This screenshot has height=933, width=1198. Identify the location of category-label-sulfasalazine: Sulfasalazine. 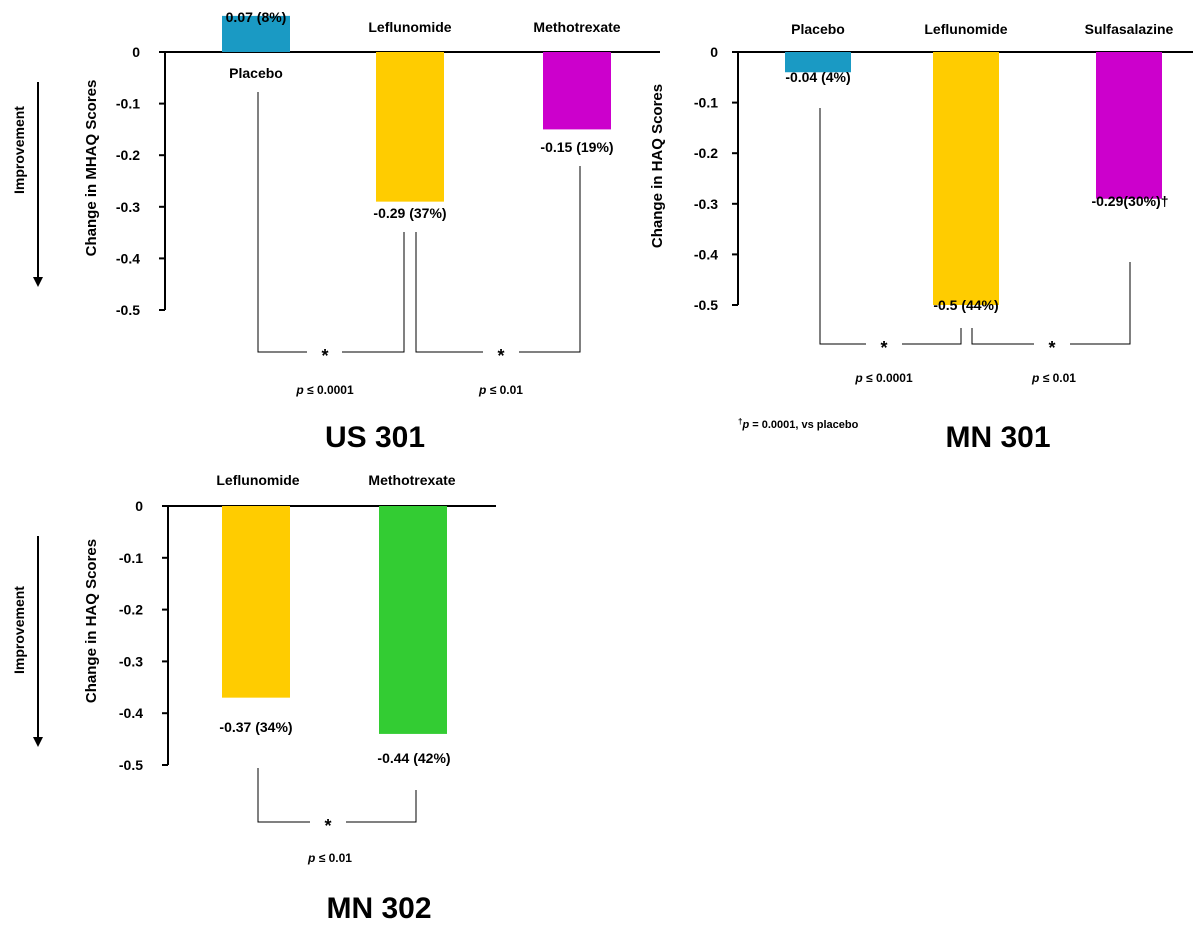
(1129, 29).